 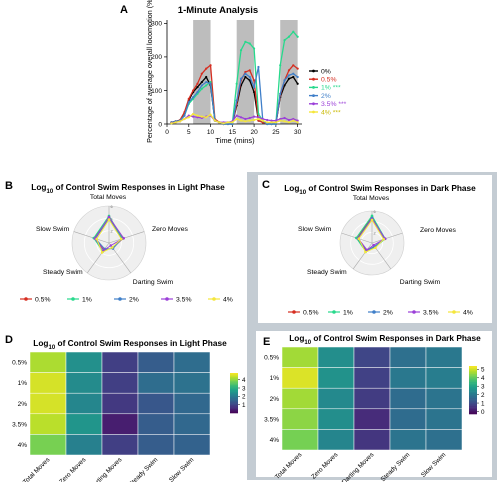 I want to click on y-tick-label: 0, so click(x=160, y=124).